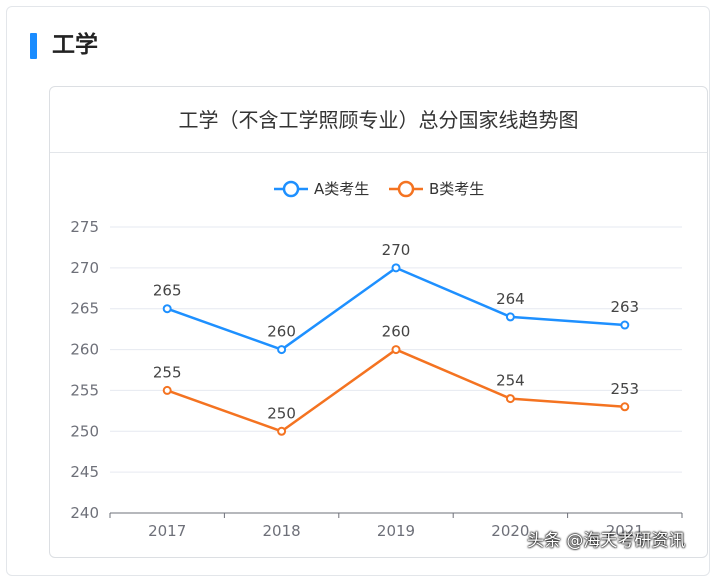  Describe the element at coordinates (281, 413) in the screenshot. I see `data-label: 250` at that location.